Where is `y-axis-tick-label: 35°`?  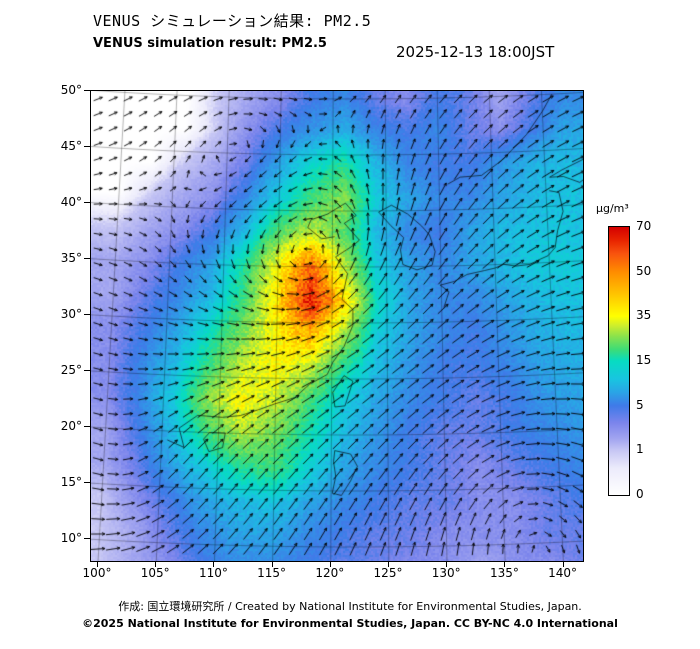 y-axis-tick-label: 35° is located at coordinates (71, 257).